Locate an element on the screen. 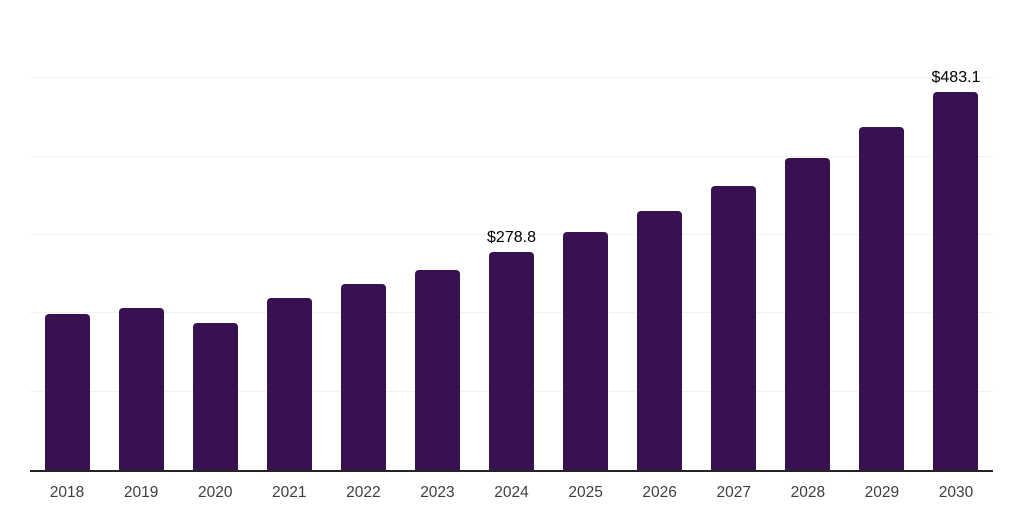 This screenshot has height=512, width=1024. x-tick-2019: 2019 is located at coordinates (141, 492).